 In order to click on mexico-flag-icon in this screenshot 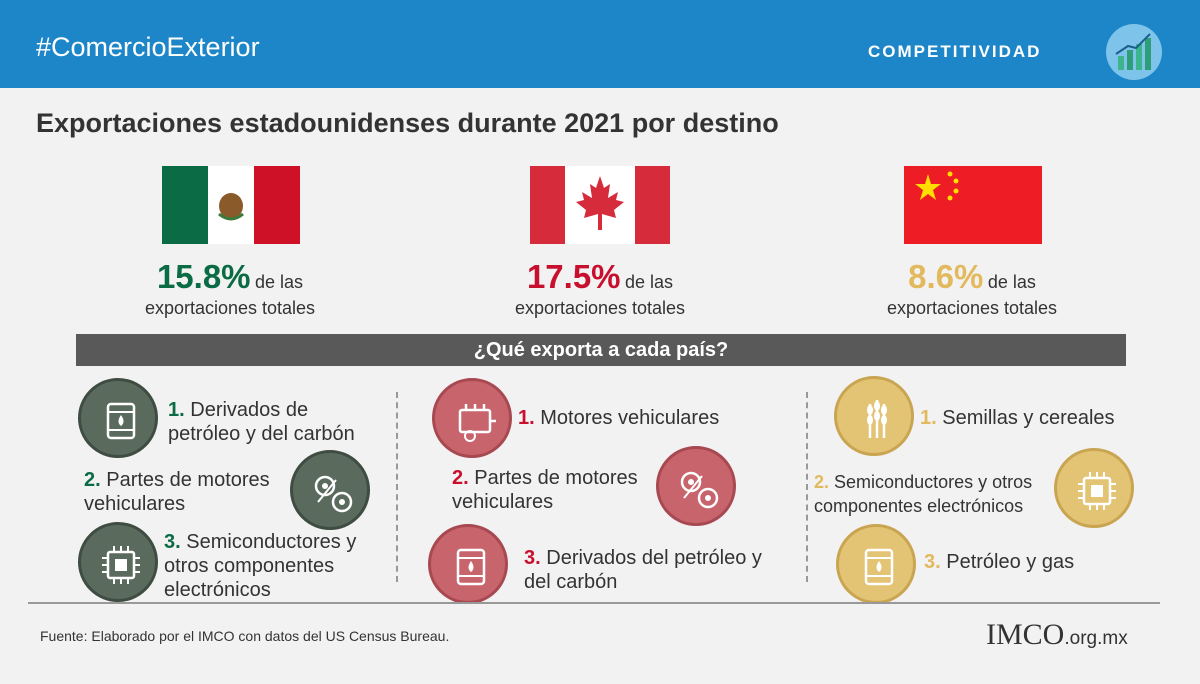, I will do `click(231, 205)`.